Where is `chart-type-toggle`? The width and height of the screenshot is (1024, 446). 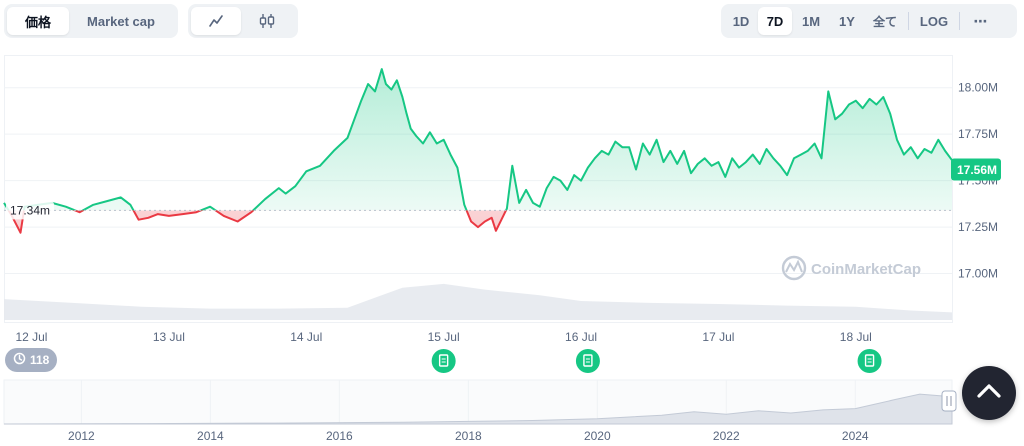
chart-type-toggle is located at coordinates (243, 21).